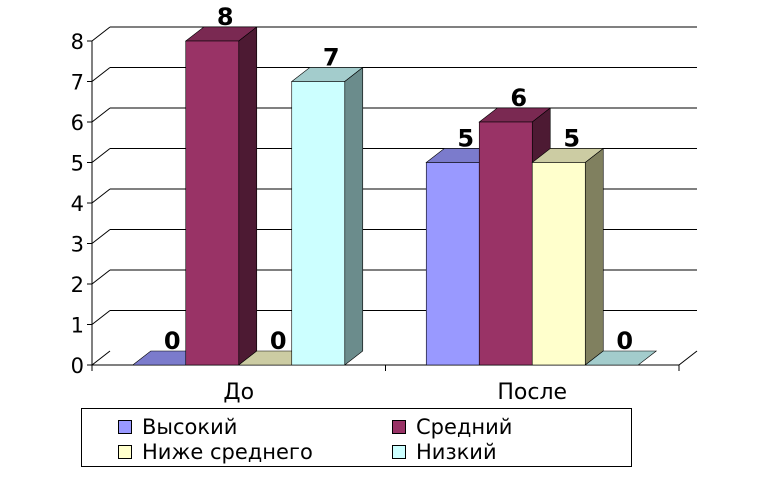 The height and width of the screenshot is (482, 761). I want to click on legend-swatch-below-average, so click(125, 452).